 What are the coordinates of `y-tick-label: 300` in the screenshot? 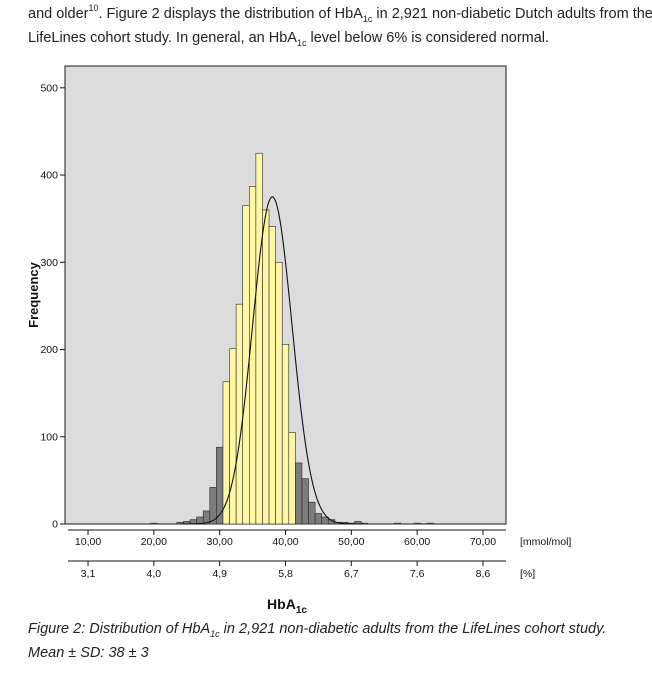 It's located at (49, 263).